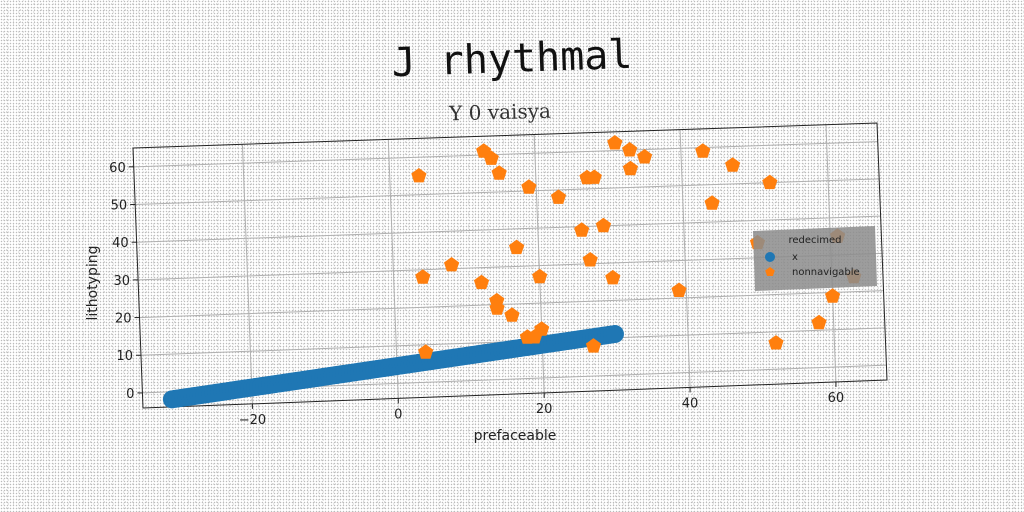 Image resolution: width=1024 pixels, height=512 pixels. Describe the element at coordinates (826, 272) in the screenshot. I see `legend-label-nonnavigable: nonnavigable` at that location.